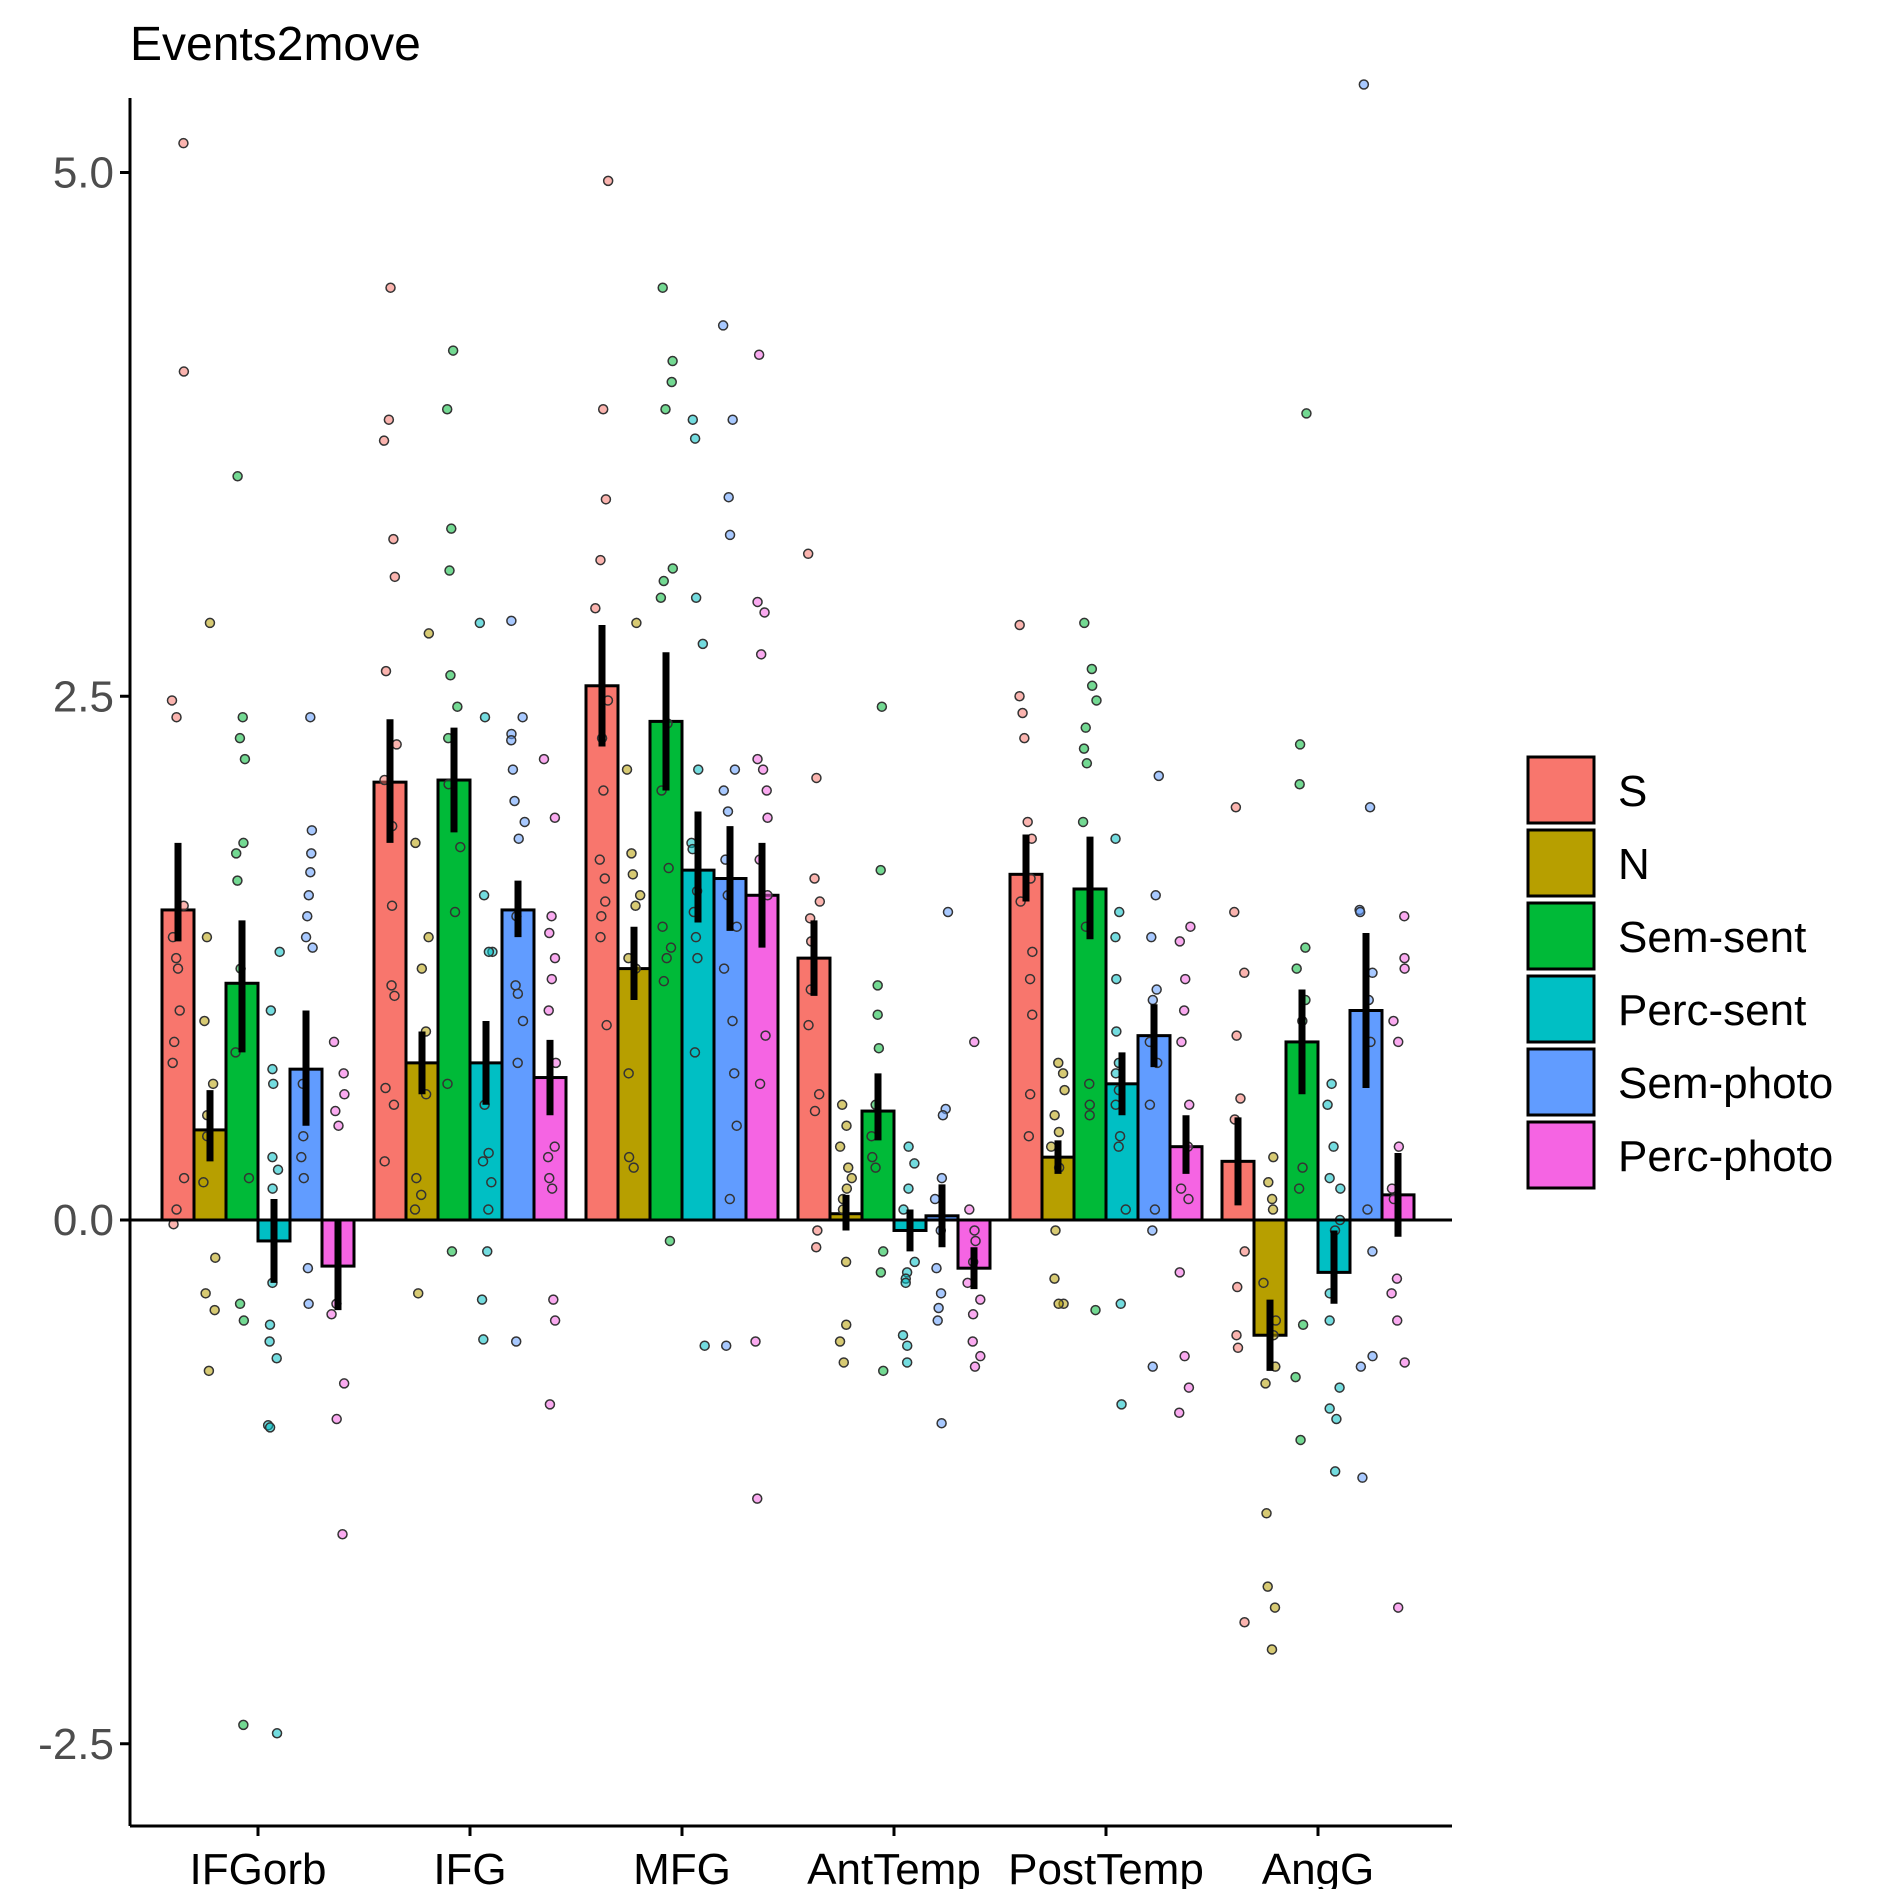  Describe the element at coordinates (698, 1045) in the screenshot. I see `bar-MFG-Perc-sent` at that location.